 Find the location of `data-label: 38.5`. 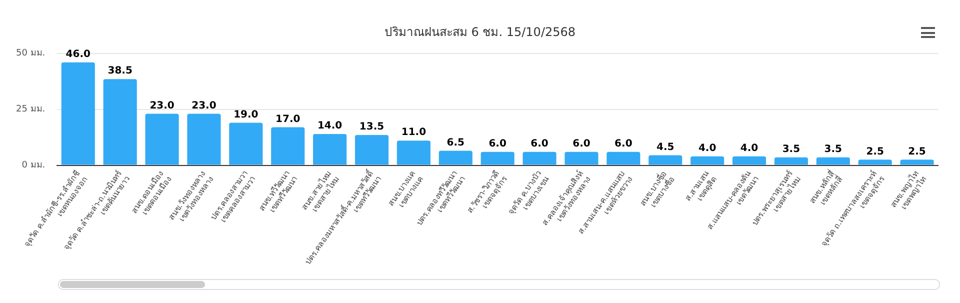

data-label: 38.5 is located at coordinates (120, 71).